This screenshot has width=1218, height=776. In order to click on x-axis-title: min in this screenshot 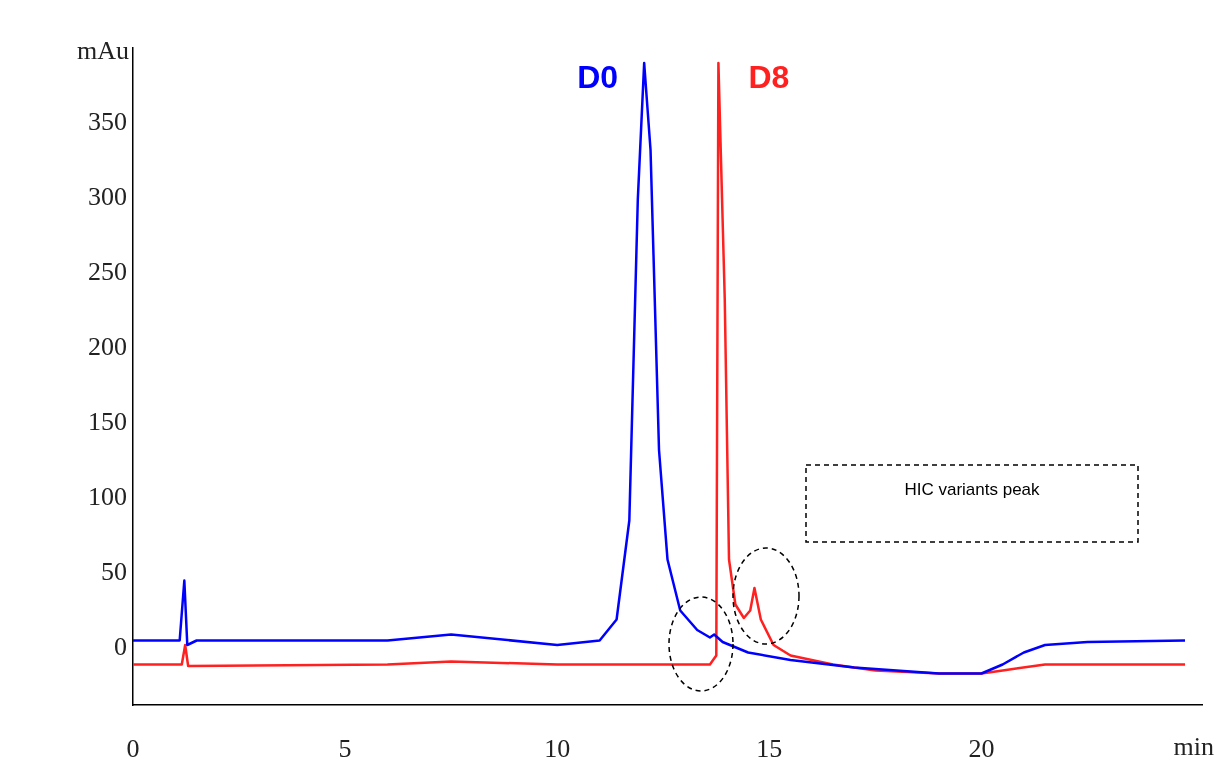, I will do `click(1193, 746)`.